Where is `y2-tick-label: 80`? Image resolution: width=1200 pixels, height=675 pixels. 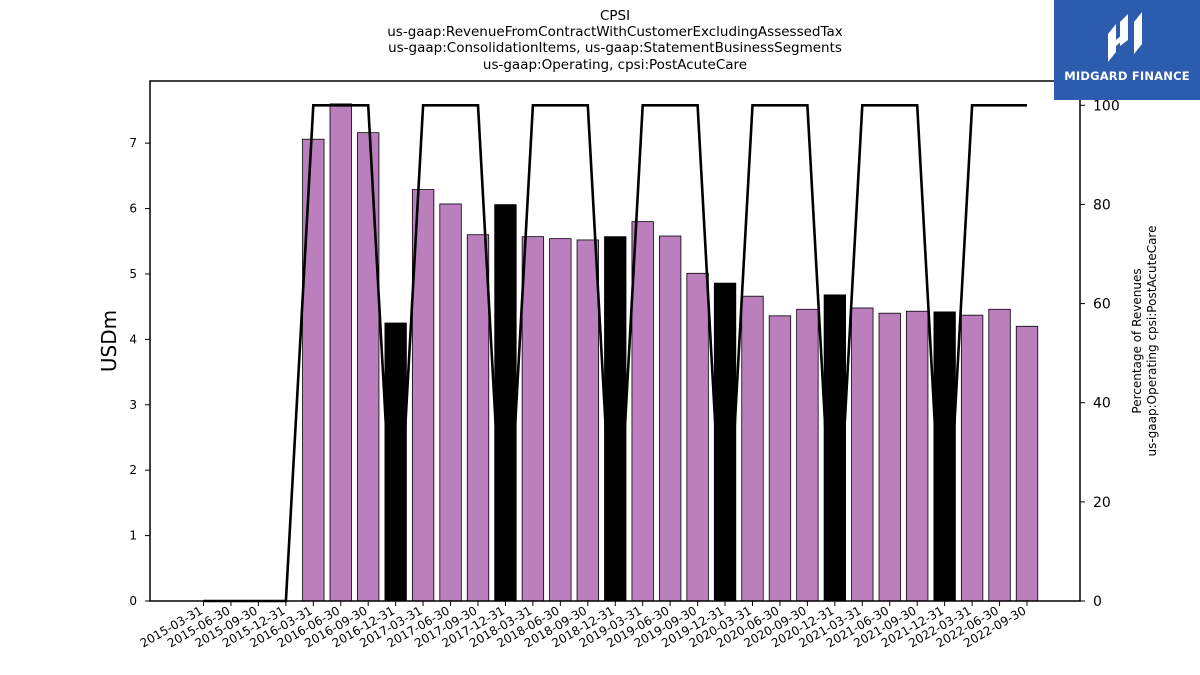
y2-tick-label: 80 is located at coordinates (1102, 205).